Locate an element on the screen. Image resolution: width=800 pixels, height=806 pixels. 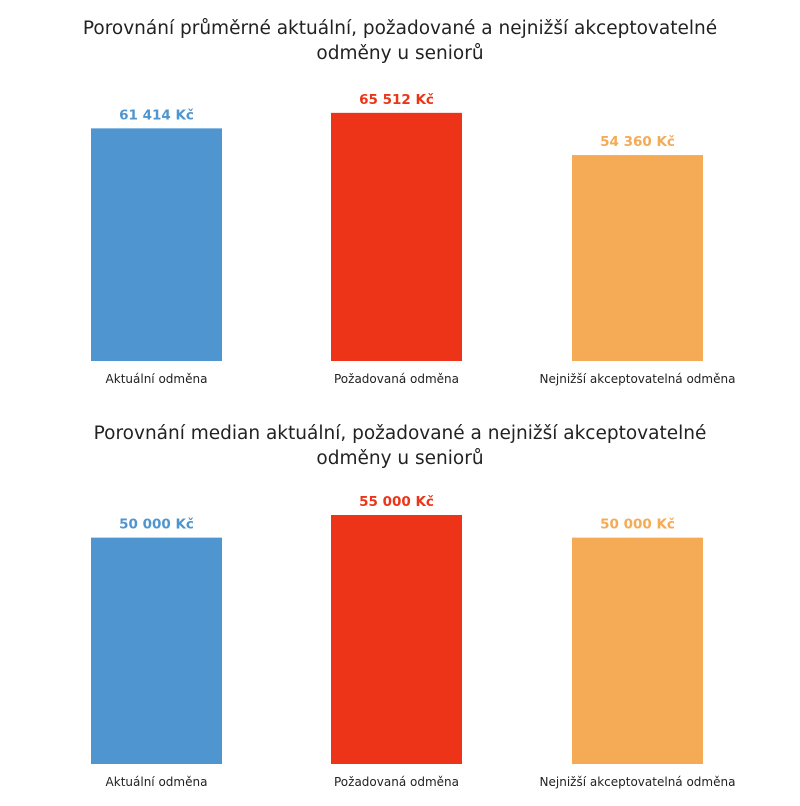
value-label: 54 360 Kč is located at coordinates (637, 142).